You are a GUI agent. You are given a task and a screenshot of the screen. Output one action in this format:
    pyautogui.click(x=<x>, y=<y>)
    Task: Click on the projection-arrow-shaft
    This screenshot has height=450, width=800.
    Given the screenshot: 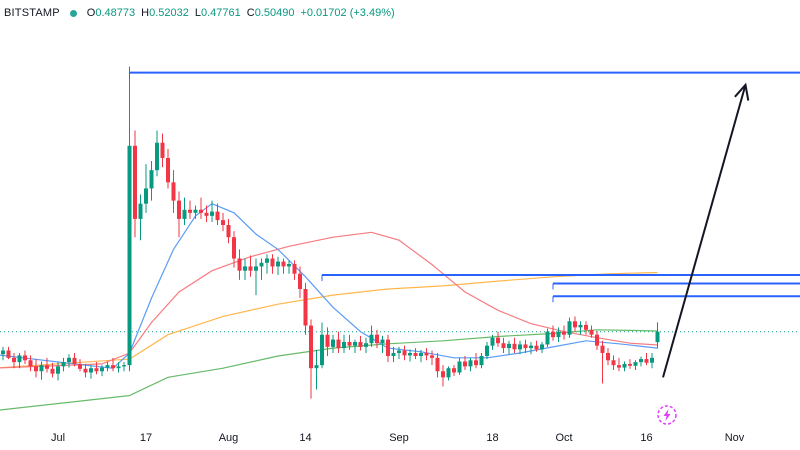 What is the action you would take?
    pyautogui.click(x=704, y=231)
    